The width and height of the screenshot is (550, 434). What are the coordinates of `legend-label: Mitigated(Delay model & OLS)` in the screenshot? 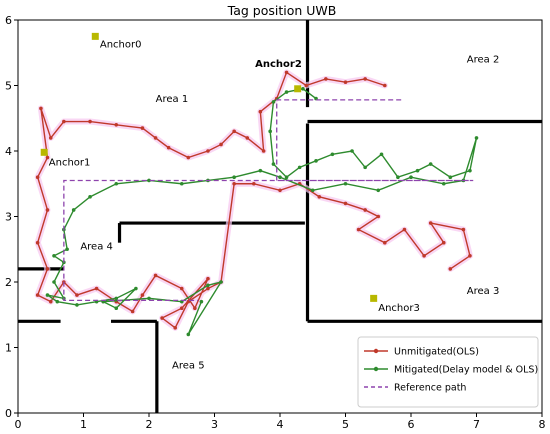 It's located at (466, 370).